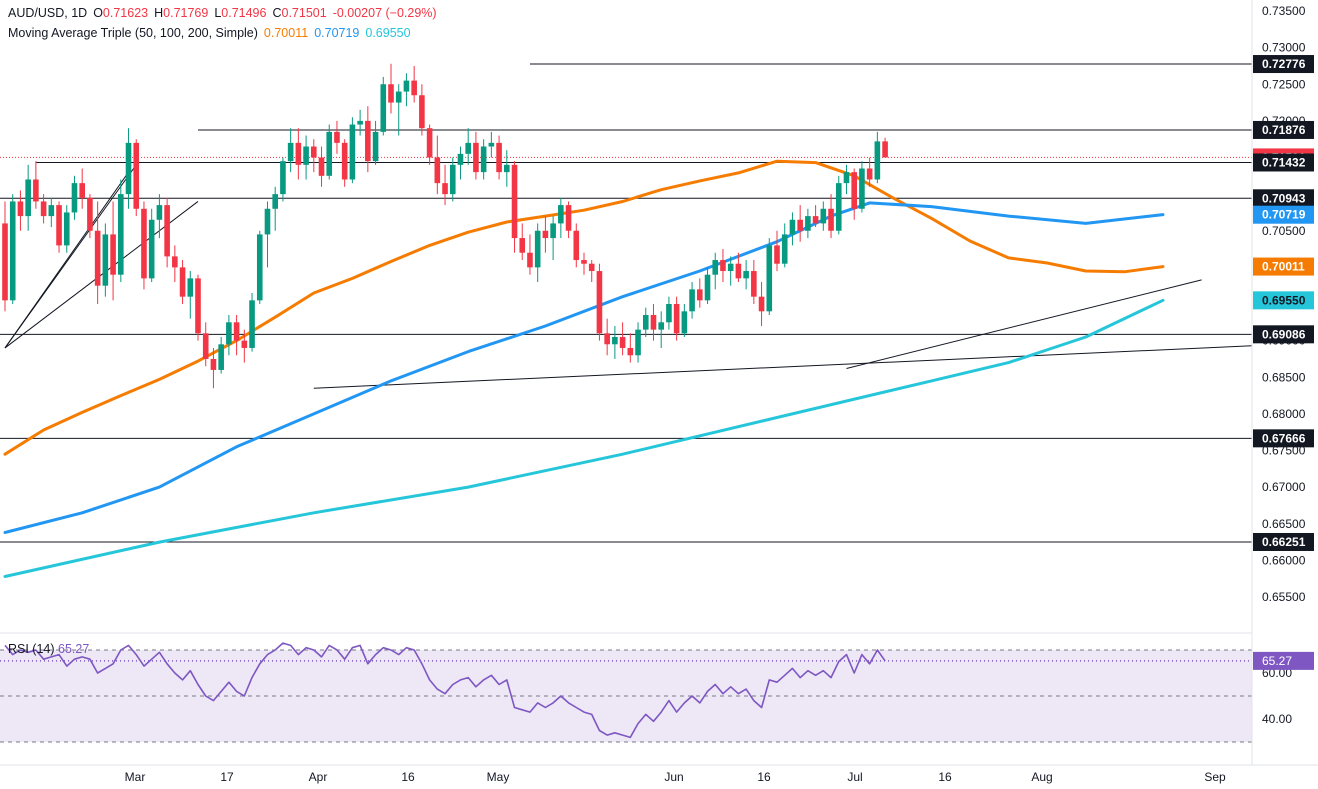 This screenshot has height=789, width=1318. I want to click on price-axis-label-text: 0.72776, so click(1284, 64).